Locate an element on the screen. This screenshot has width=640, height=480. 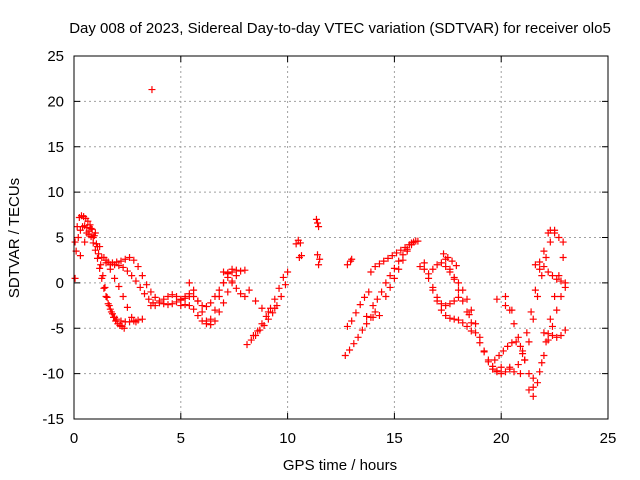
y-tick-label: 15 is located at coordinates (55, 147).